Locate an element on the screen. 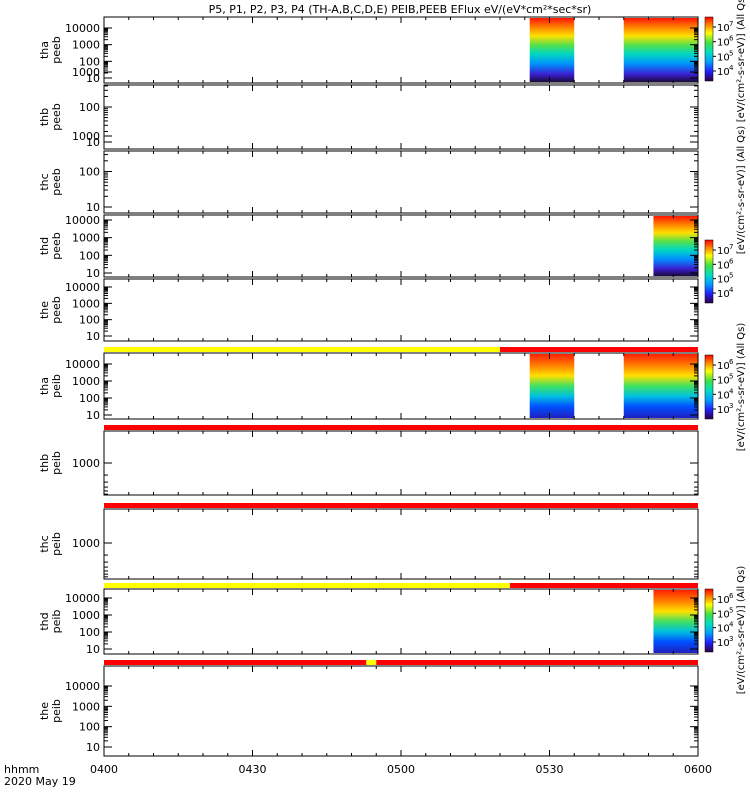 The width and height of the screenshot is (750, 800). x-tick-label: 0500 is located at coordinates (401, 769).